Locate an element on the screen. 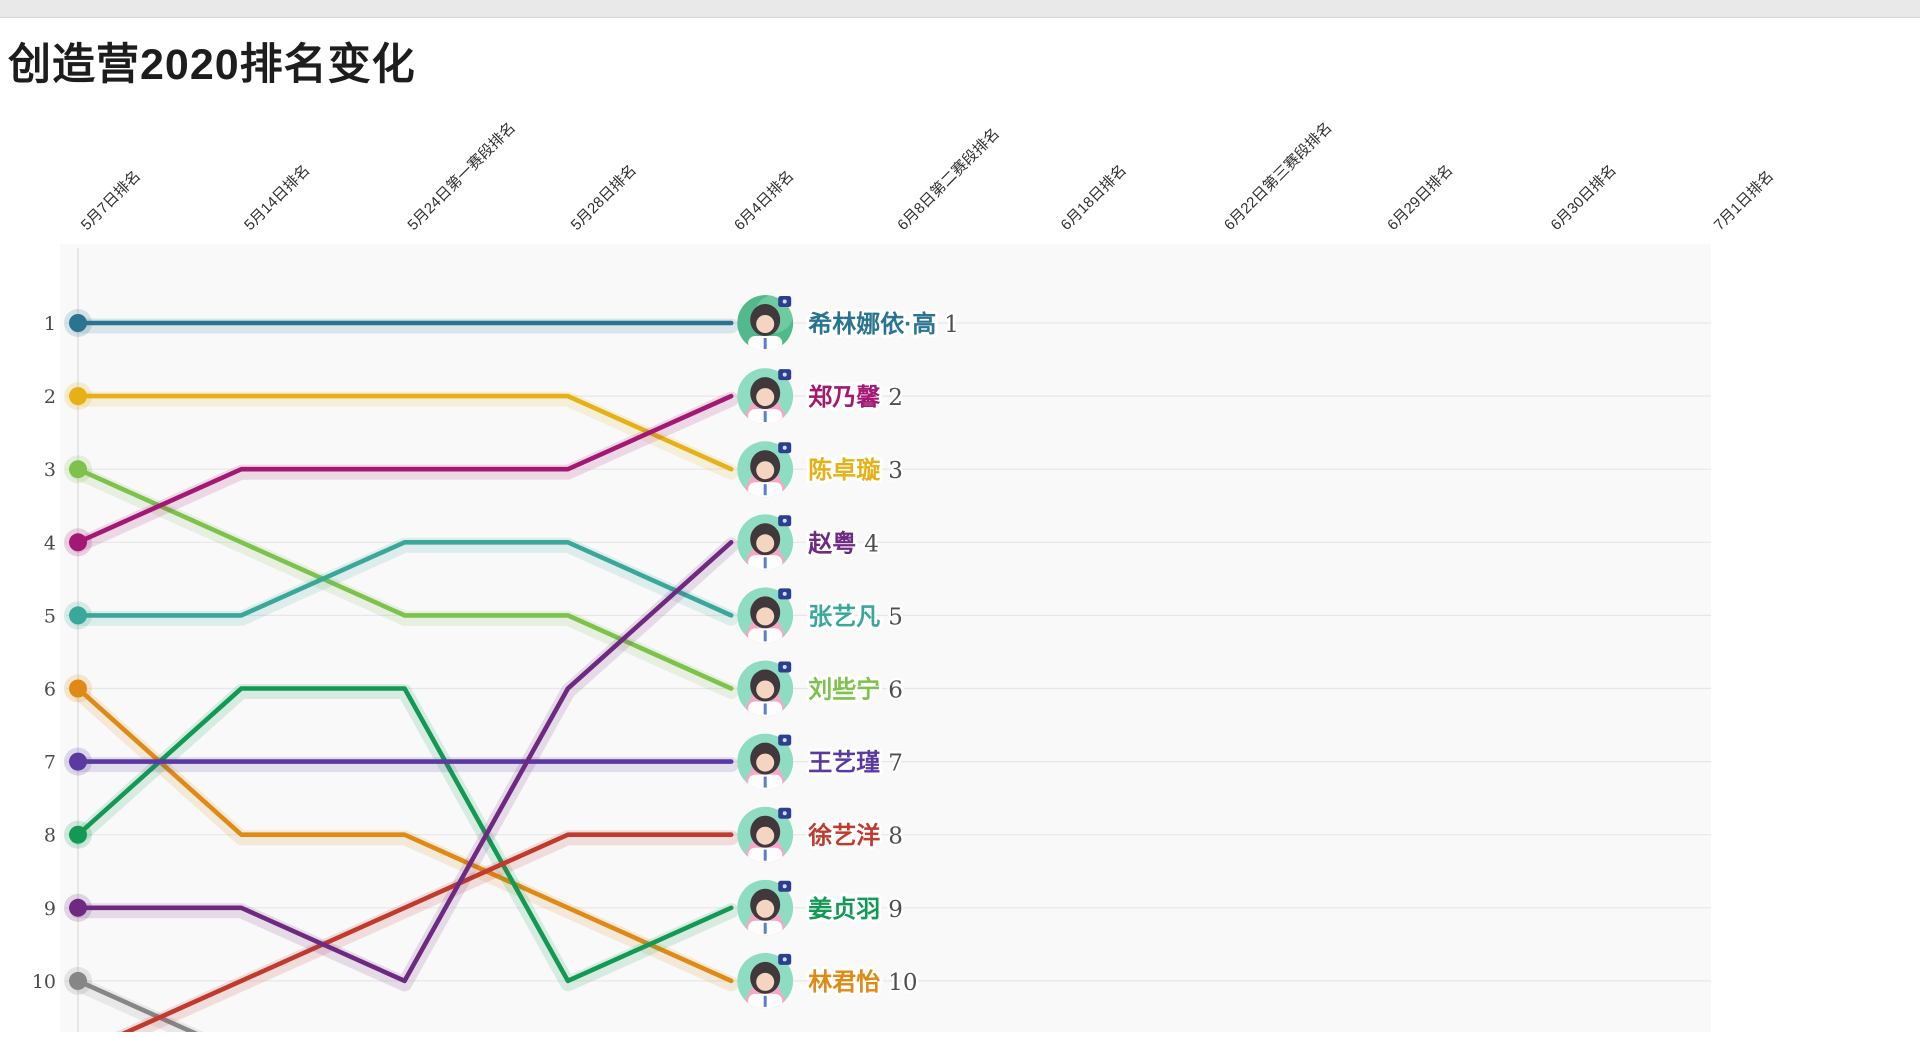 This screenshot has width=1920, height=1037. contestant-name: 林君怡 10 is located at coordinates (862, 982).